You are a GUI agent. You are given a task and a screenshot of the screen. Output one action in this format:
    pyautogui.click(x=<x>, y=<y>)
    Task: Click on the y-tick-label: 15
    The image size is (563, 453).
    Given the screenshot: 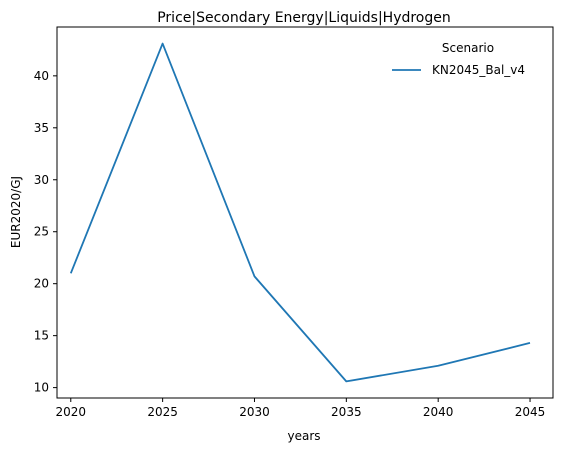 What is the action you would take?
    pyautogui.click(x=41, y=336)
    